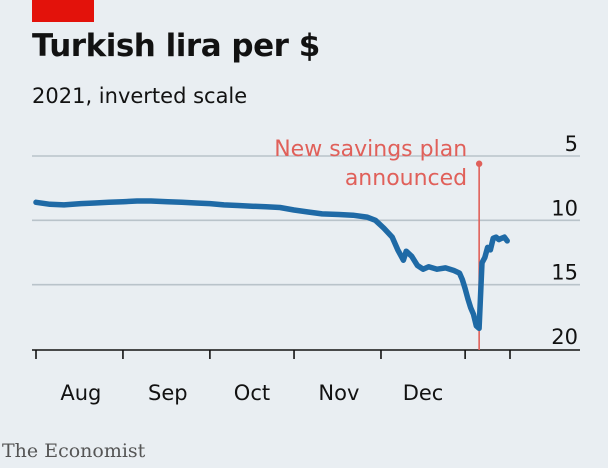 The height and width of the screenshot is (468, 608). What do you see at coordinates (140, 96) in the screenshot?
I see `chart-subtitle: 2021, inverted scale` at bounding box center [140, 96].